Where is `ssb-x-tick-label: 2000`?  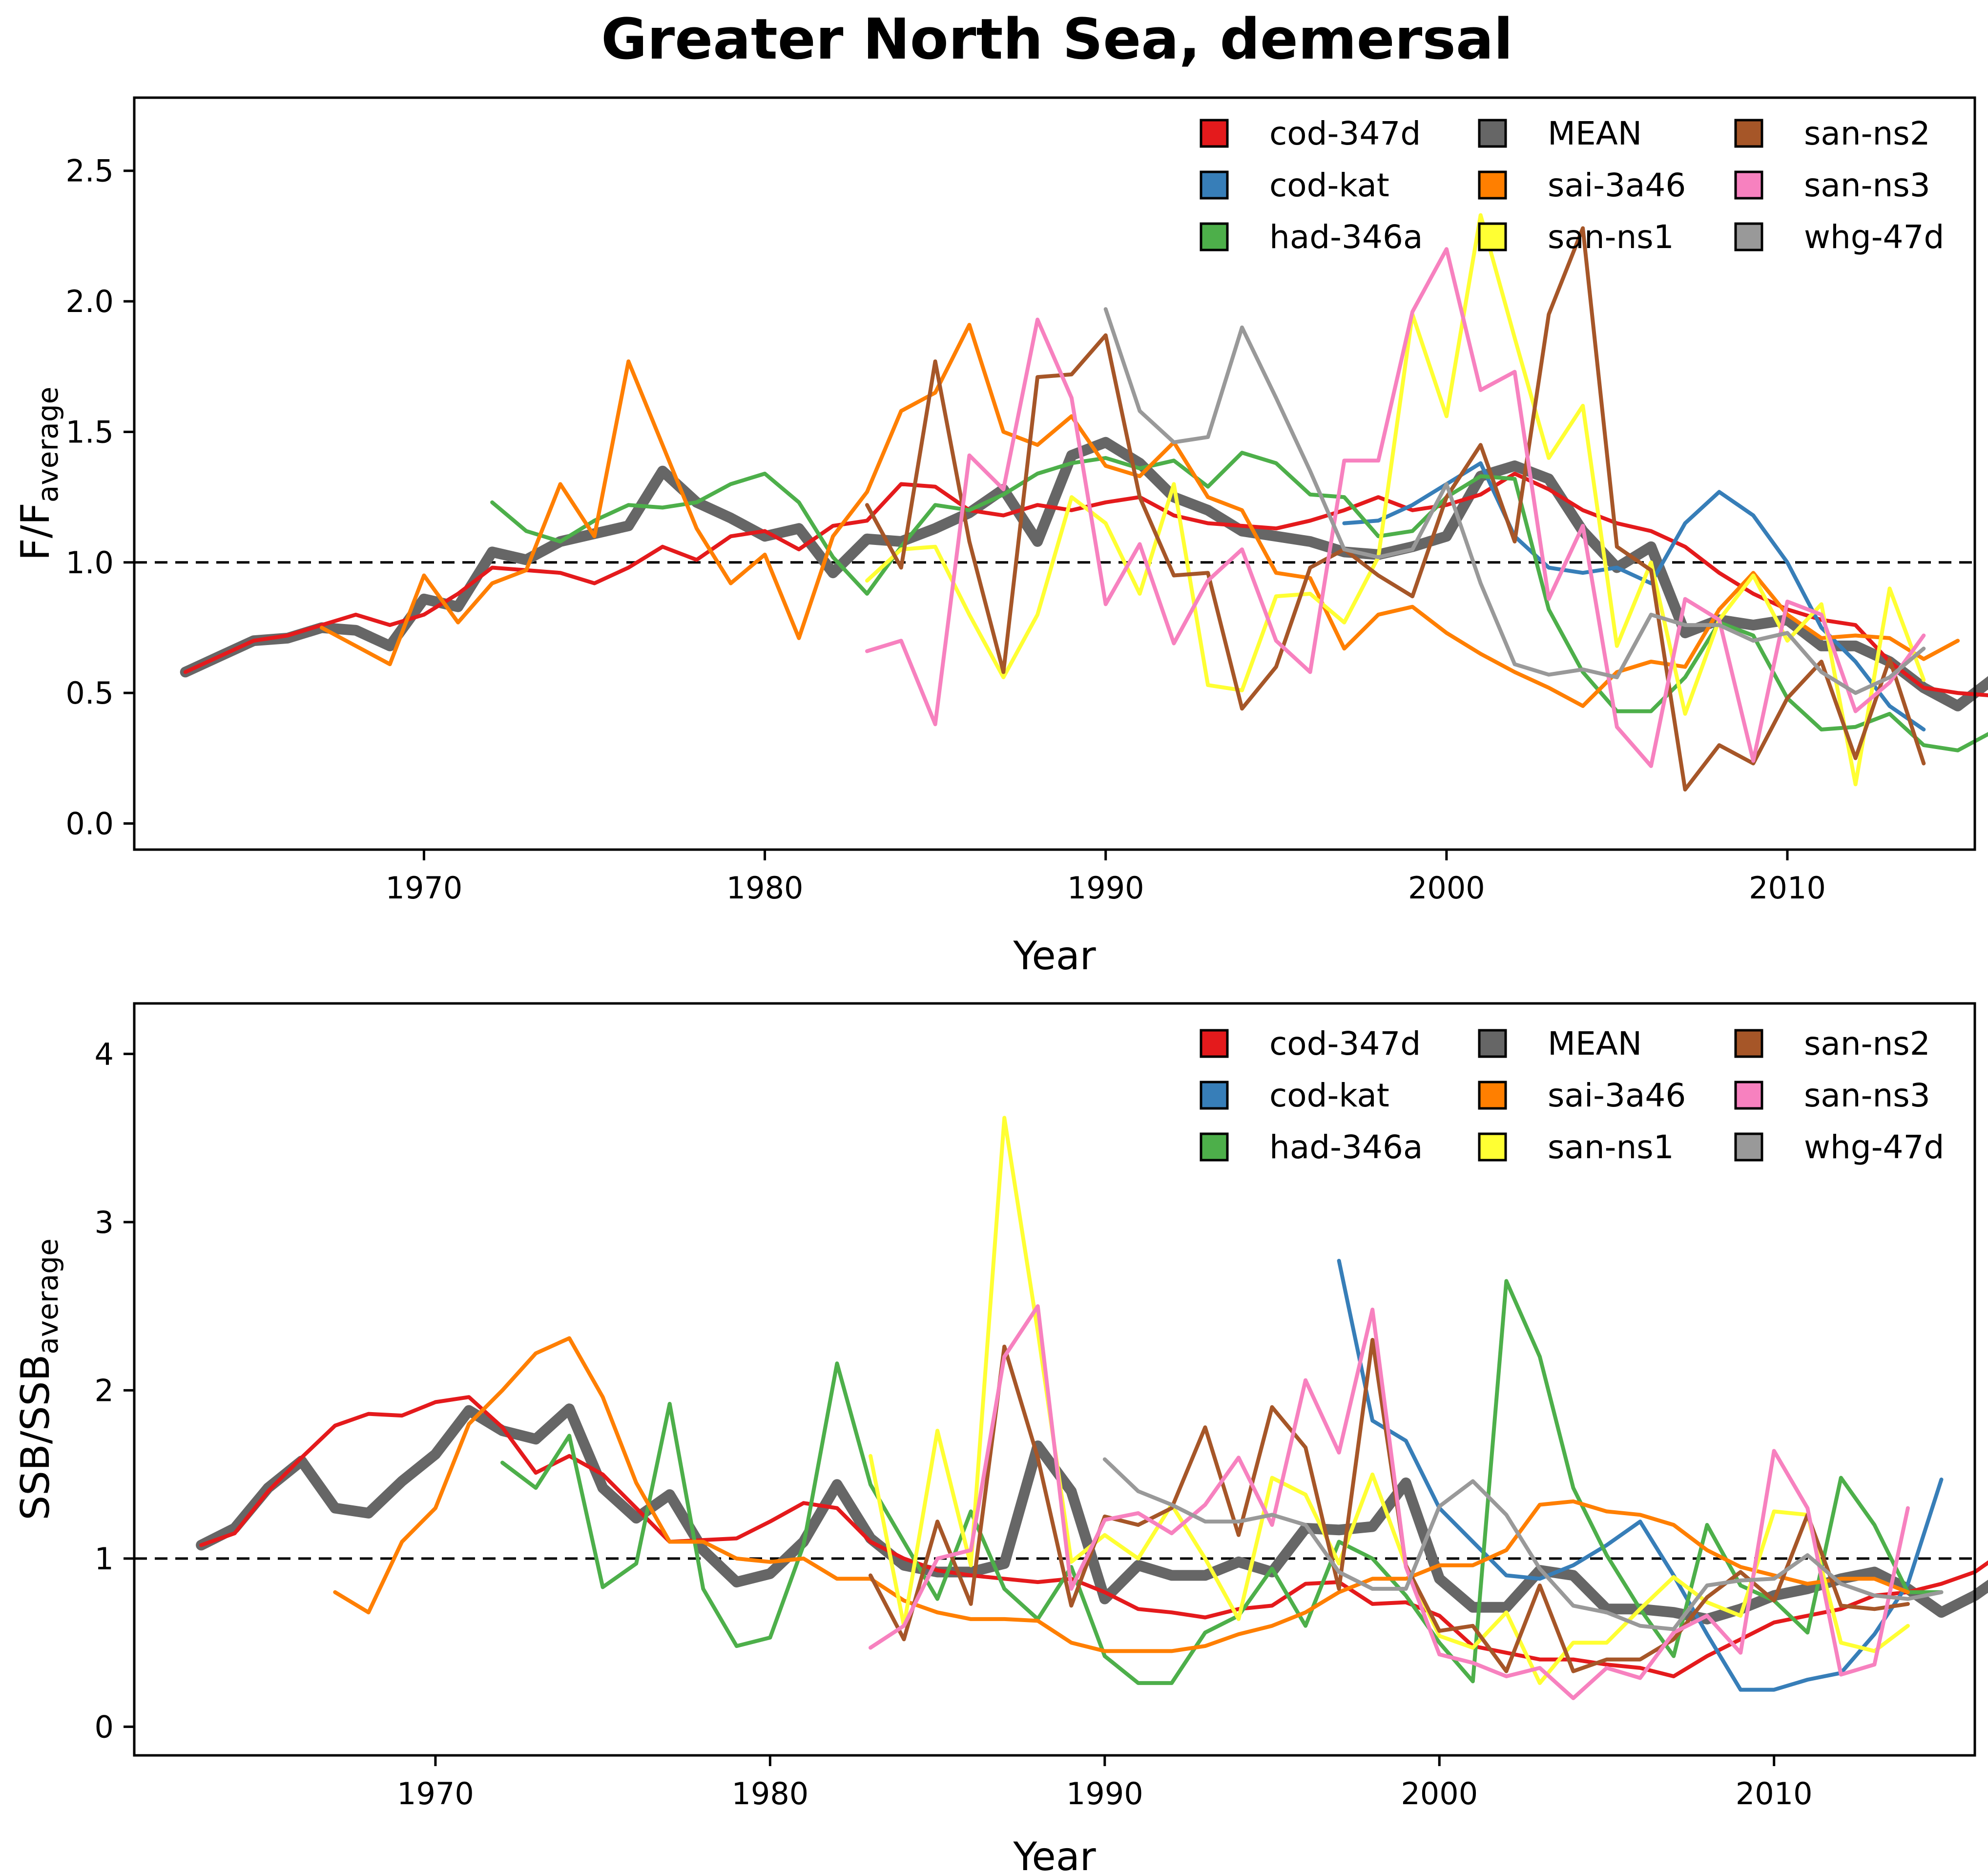
ssb-x-tick-label: 2000 is located at coordinates (1439, 1794).